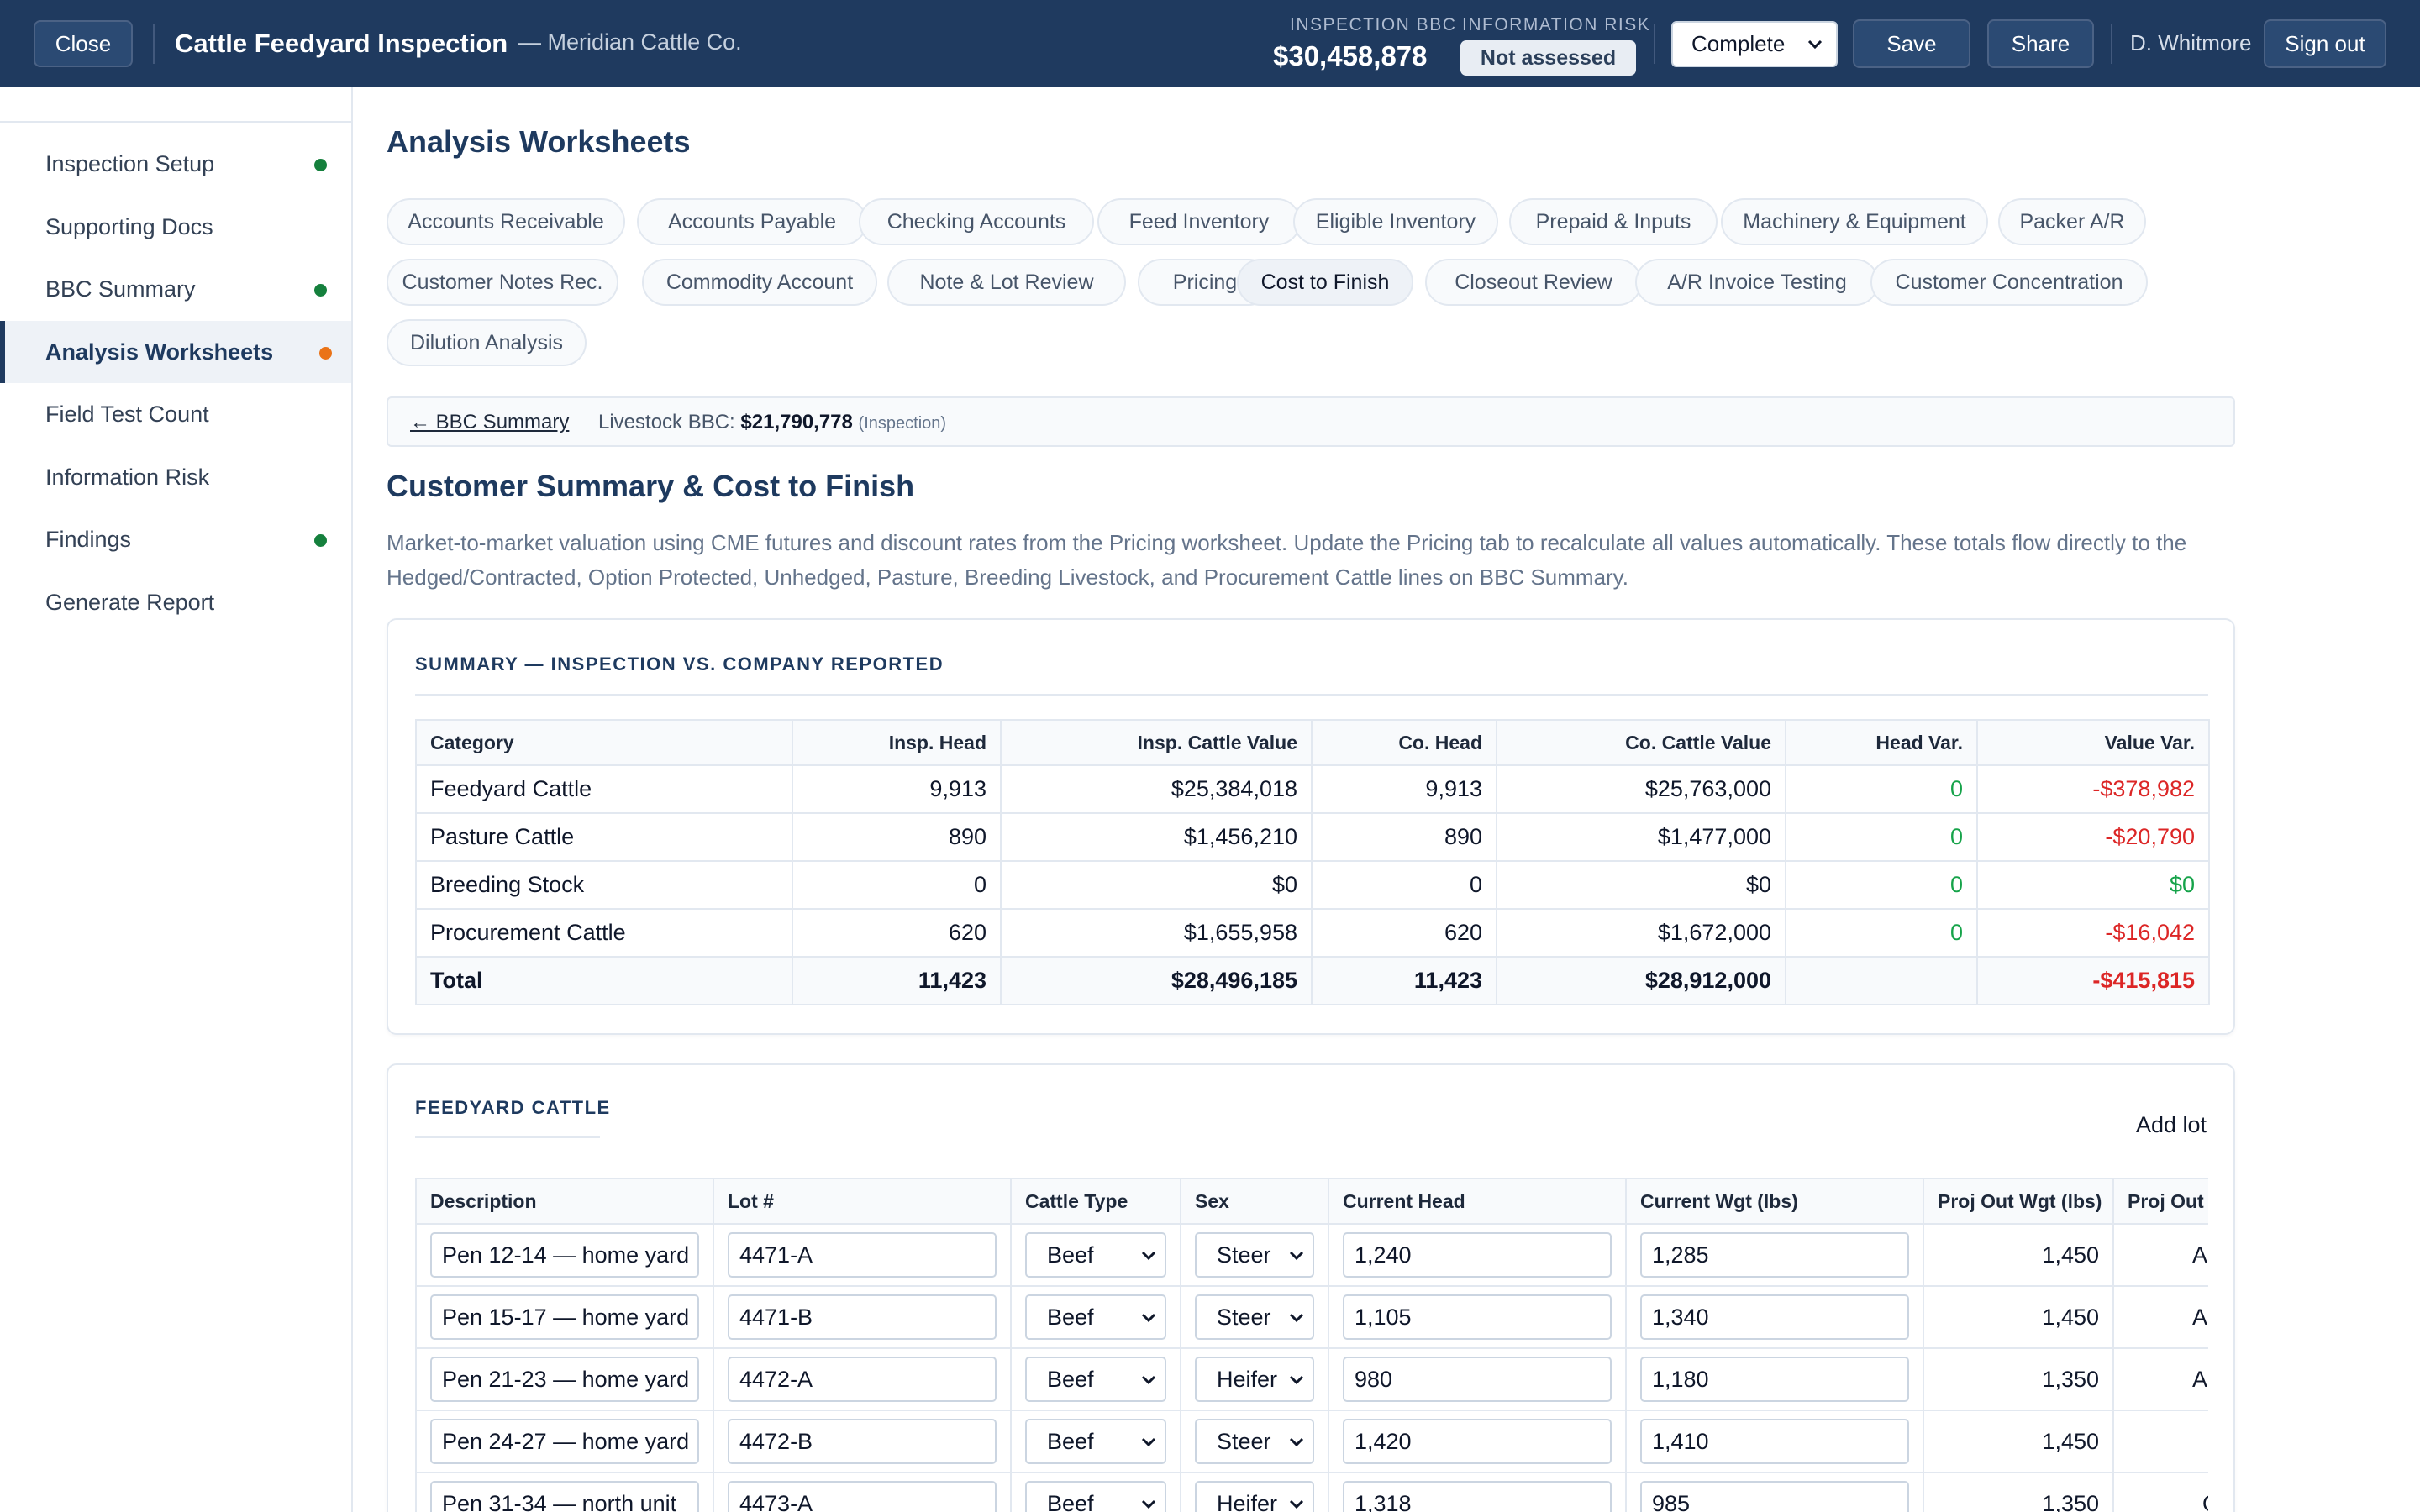 This screenshot has width=2420, height=1512. What do you see at coordinates (1912, 43) in the screenshot?
I see `save-button: Save` at bounding box center [1912, 43].